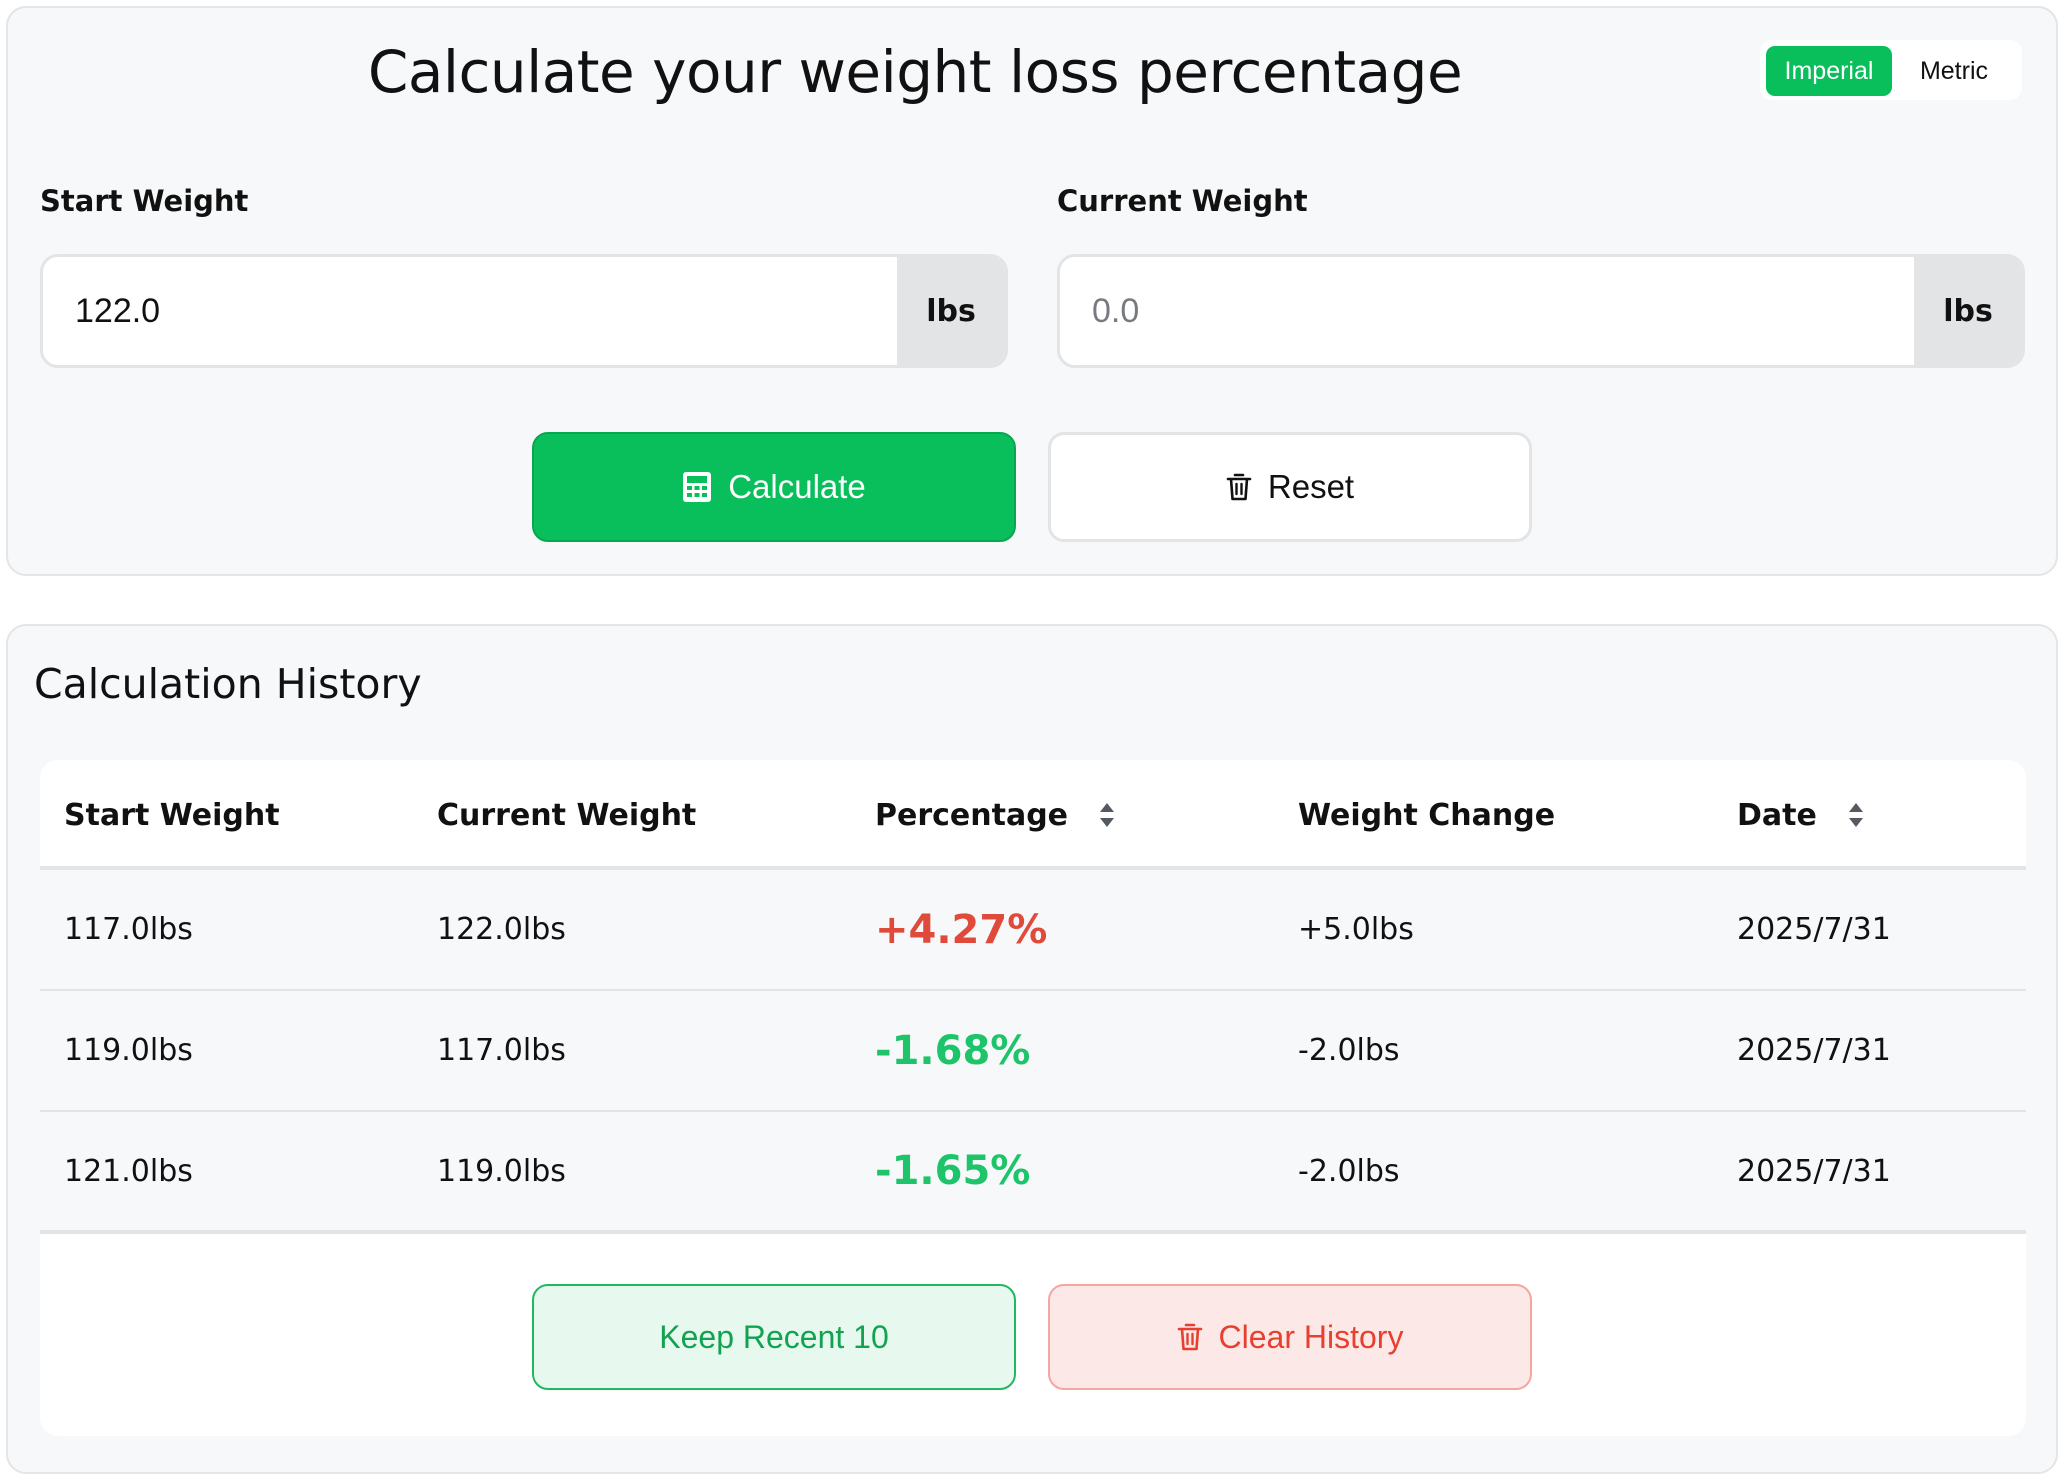  I want to click on cell-percentage: +4.27%, so click(961, 929).